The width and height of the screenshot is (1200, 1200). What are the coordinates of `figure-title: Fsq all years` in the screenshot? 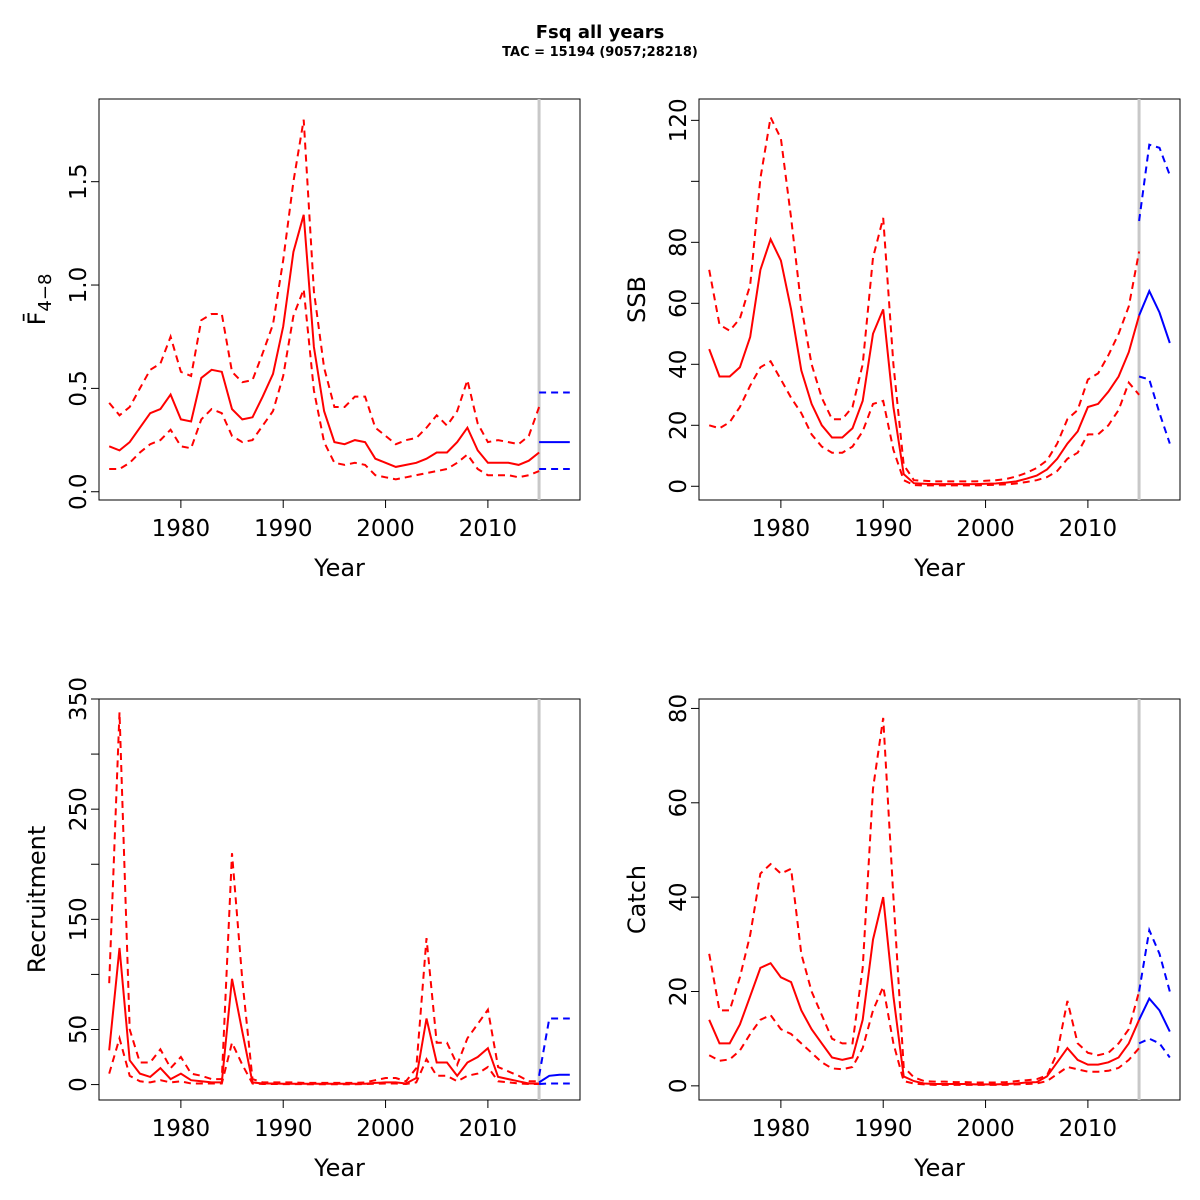 It's located at (600, 32).